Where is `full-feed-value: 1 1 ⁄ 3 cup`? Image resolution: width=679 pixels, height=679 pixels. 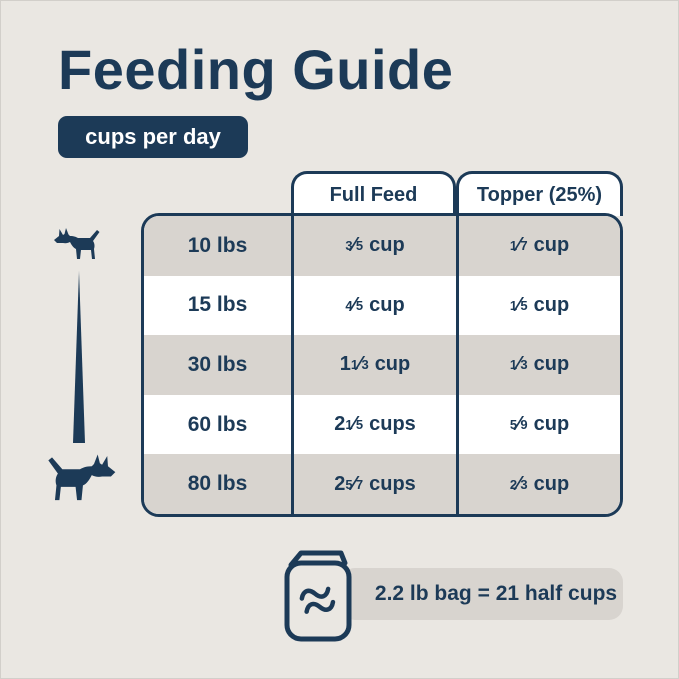
full-feed-value: 1 1 ⁄ 3 cup is located at coordinates (373, 365).